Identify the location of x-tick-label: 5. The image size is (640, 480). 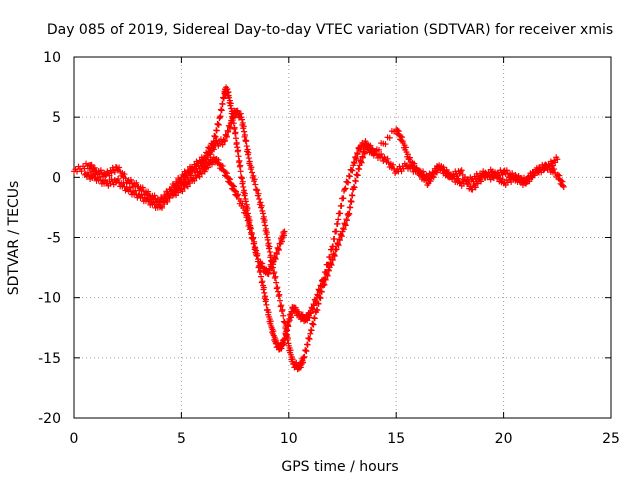
(181, 439).